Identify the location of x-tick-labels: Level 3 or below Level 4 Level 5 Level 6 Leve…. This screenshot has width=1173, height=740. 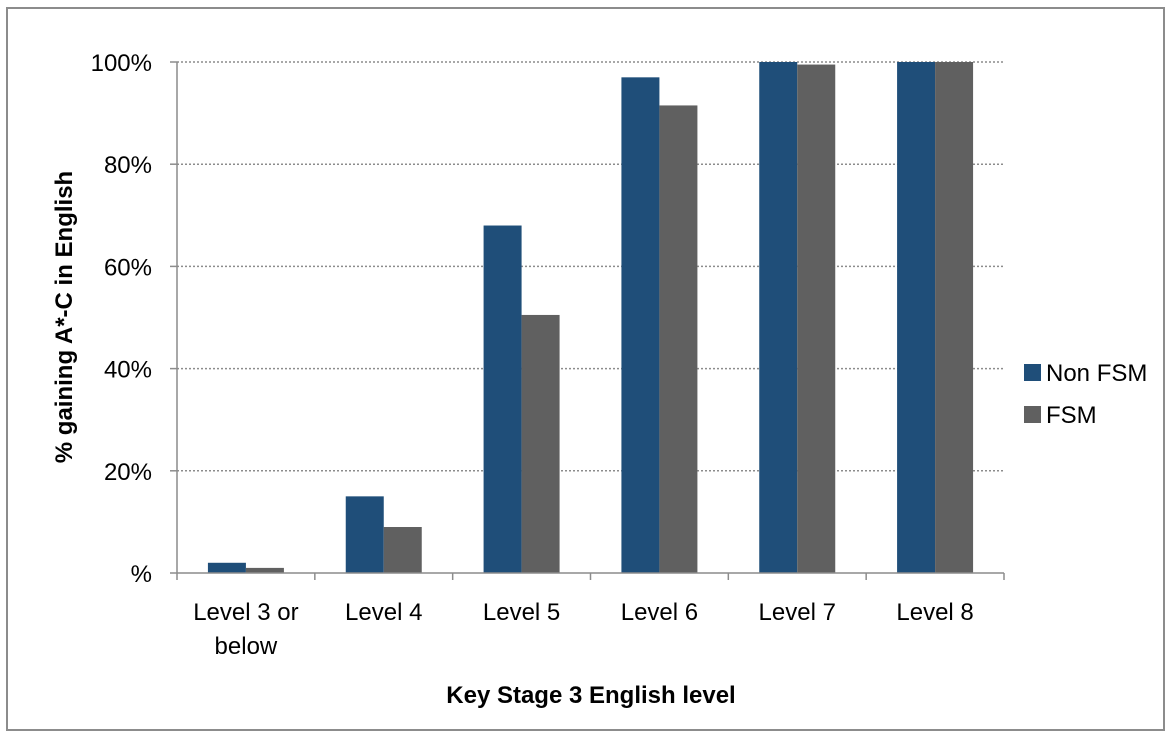
(583, 629).